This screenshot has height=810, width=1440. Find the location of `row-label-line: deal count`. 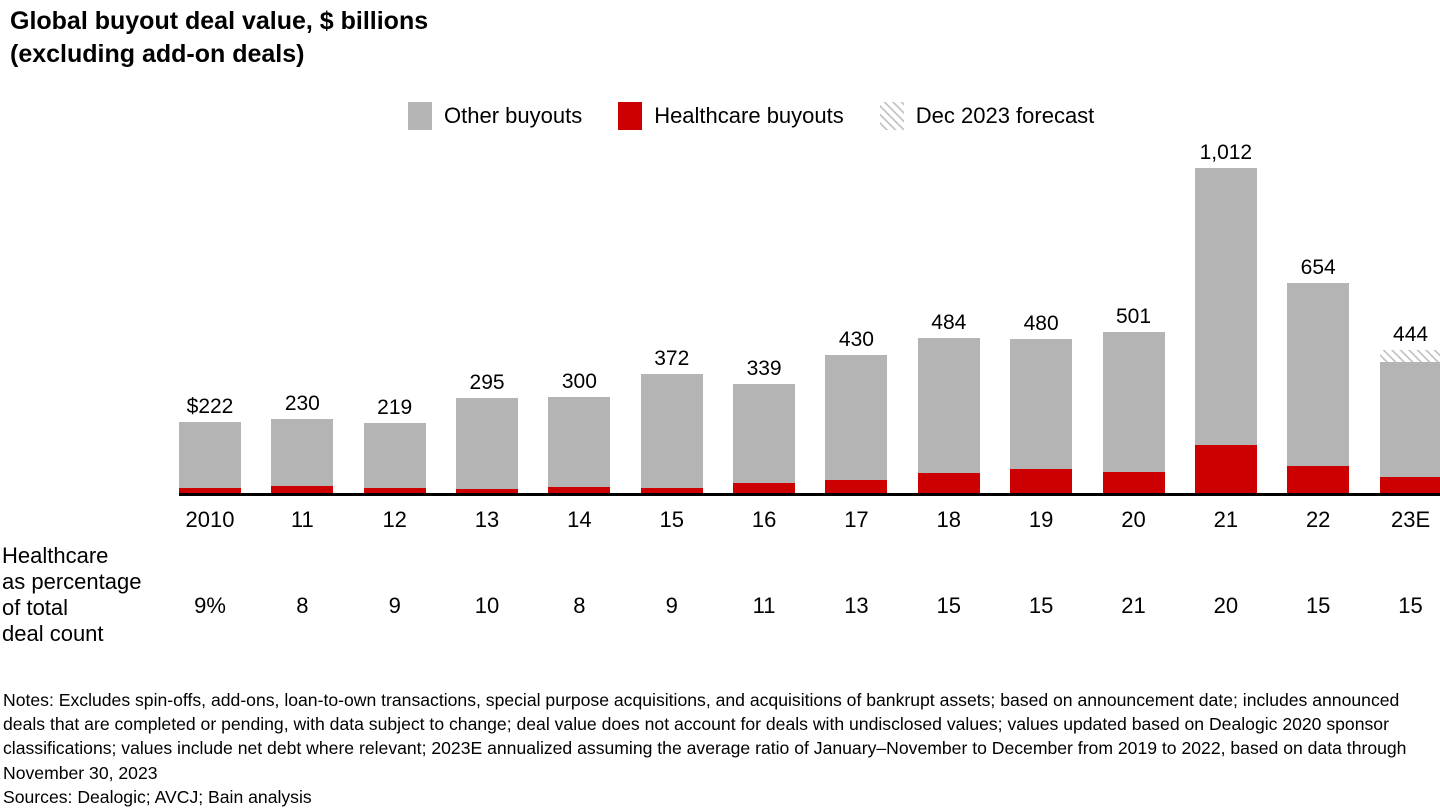

row-label-line: deal count is located at coordinates (53, 633).